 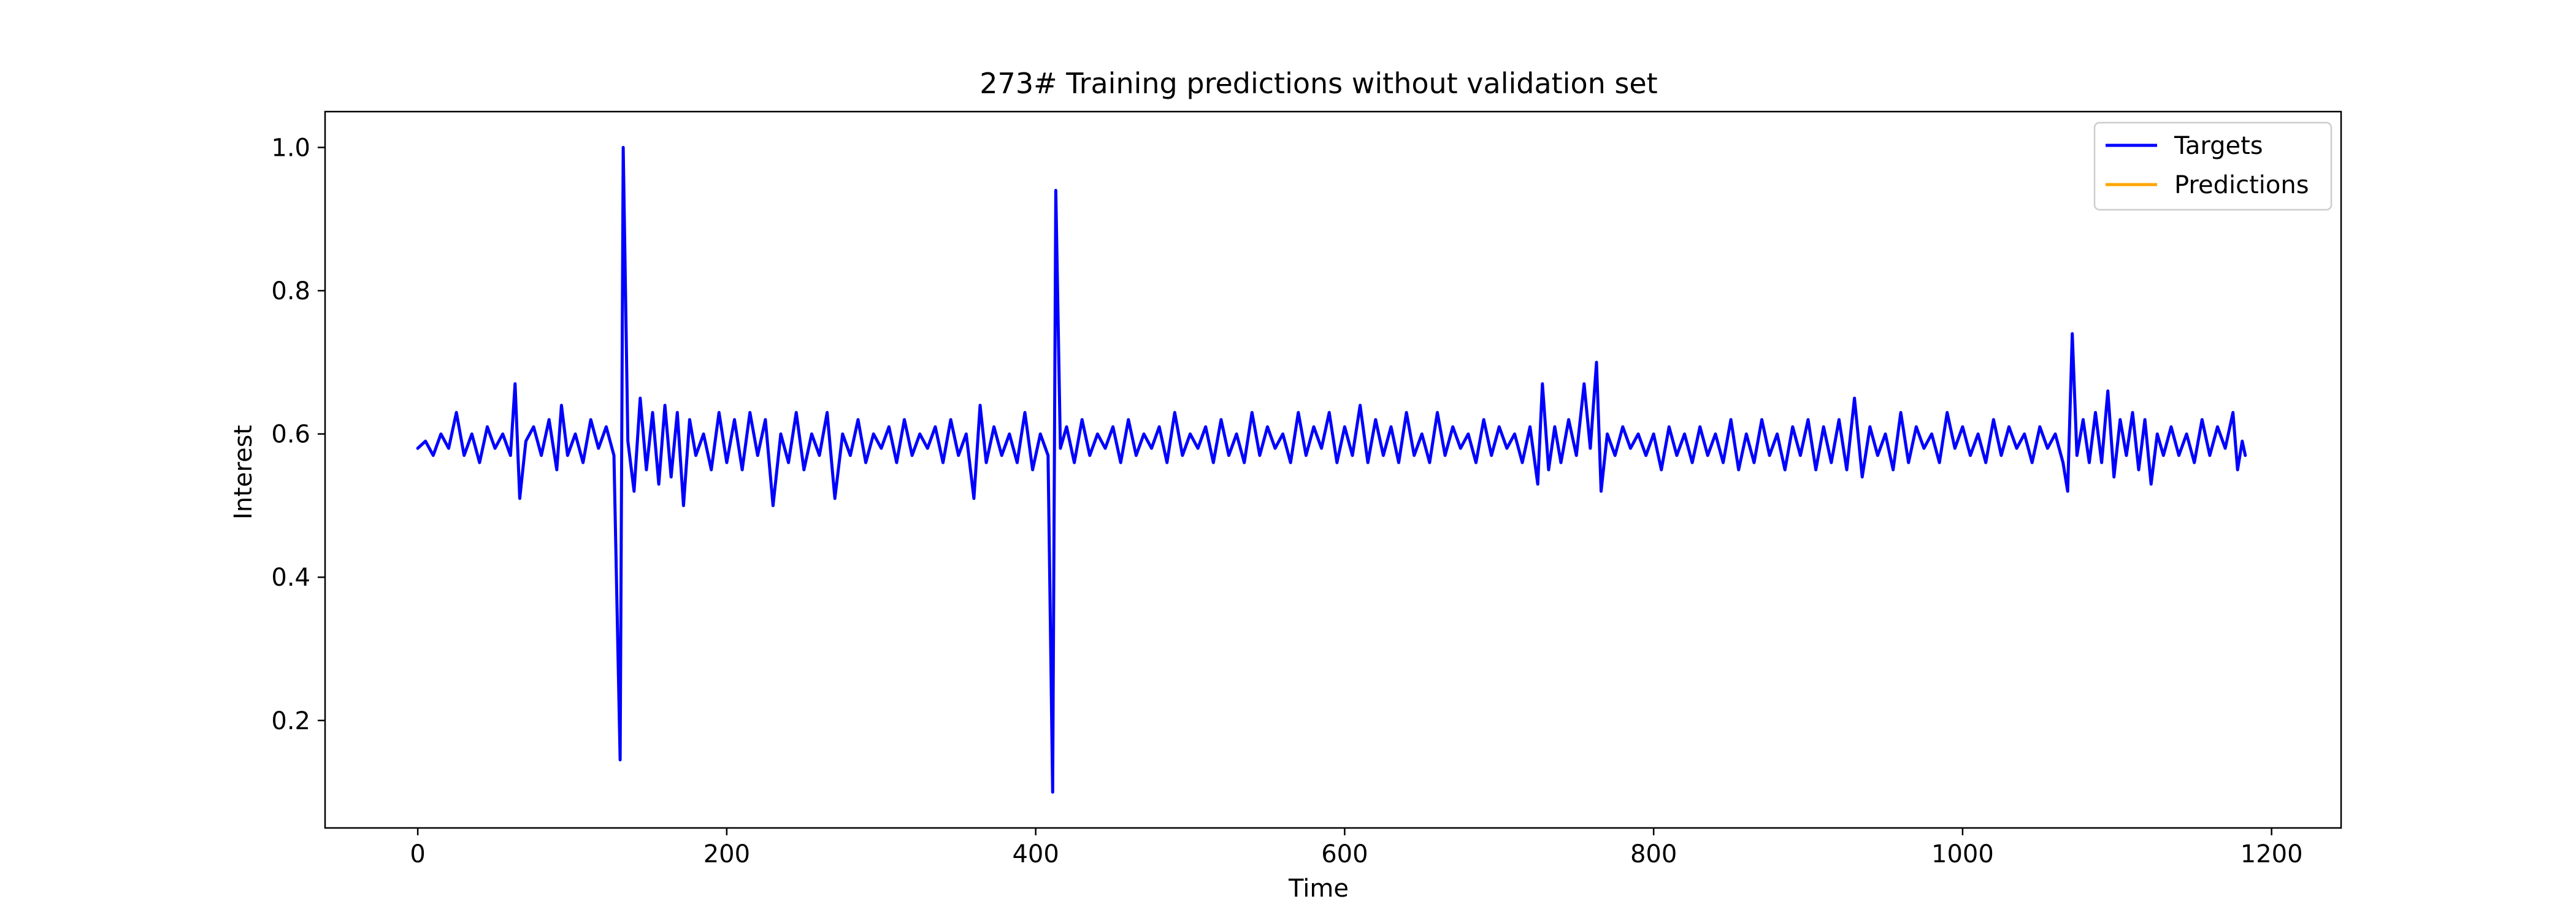 What do you see at coordinates (2272, 854) in the screenshot?
I see `x-tick-label: 1200` at bounding box center [2272, 854].